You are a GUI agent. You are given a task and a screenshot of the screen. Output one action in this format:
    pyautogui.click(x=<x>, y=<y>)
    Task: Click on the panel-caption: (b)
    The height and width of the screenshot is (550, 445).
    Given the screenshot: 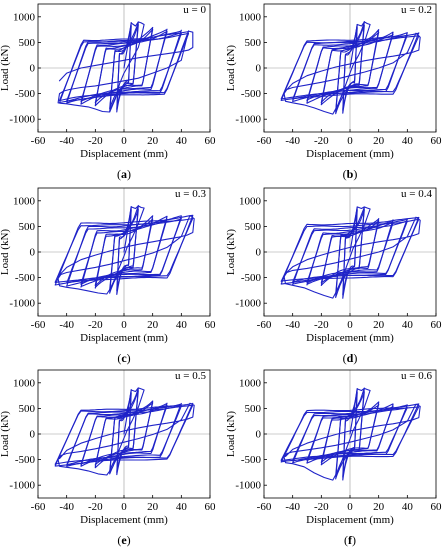 What is the action you would take?
    pyautogui.click(x=350, y=174)
    